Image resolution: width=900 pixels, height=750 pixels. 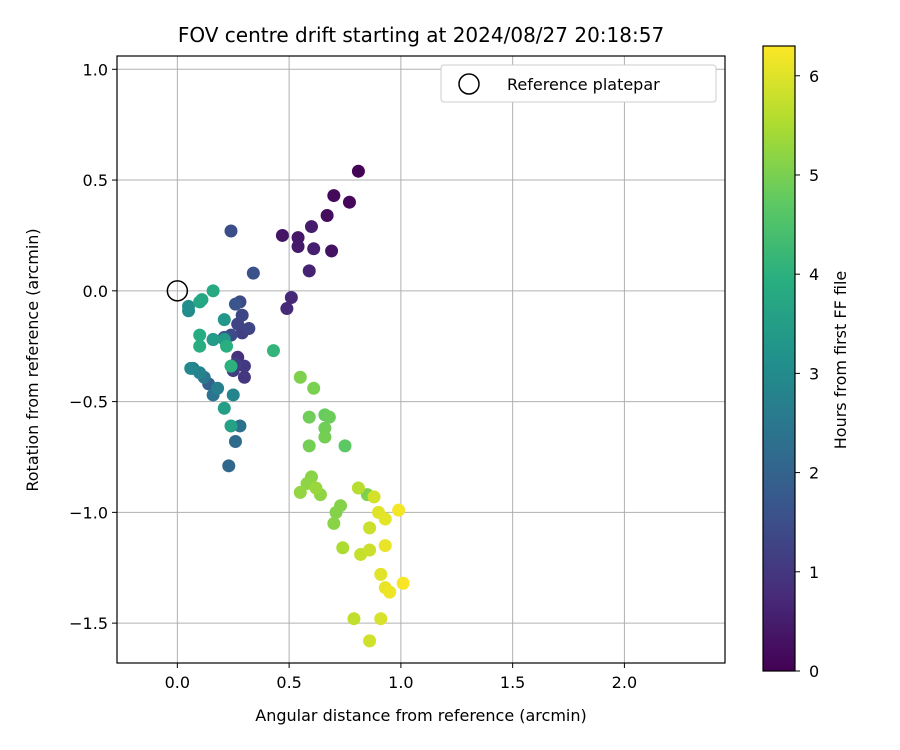 What do you see at coordinates (177, 682) in the screenshot?
I see `x-tick-label: 0.0` at bounding box center [177, 682].